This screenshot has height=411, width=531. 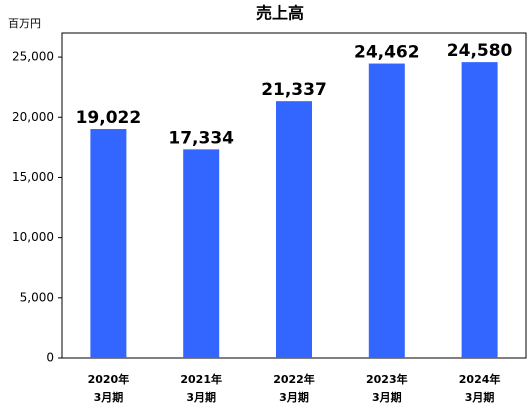 What do you see at coordinates (24, 23) in the screenshot?
I see `y-unit-label: 百万円` at bounding box center [24, 23].